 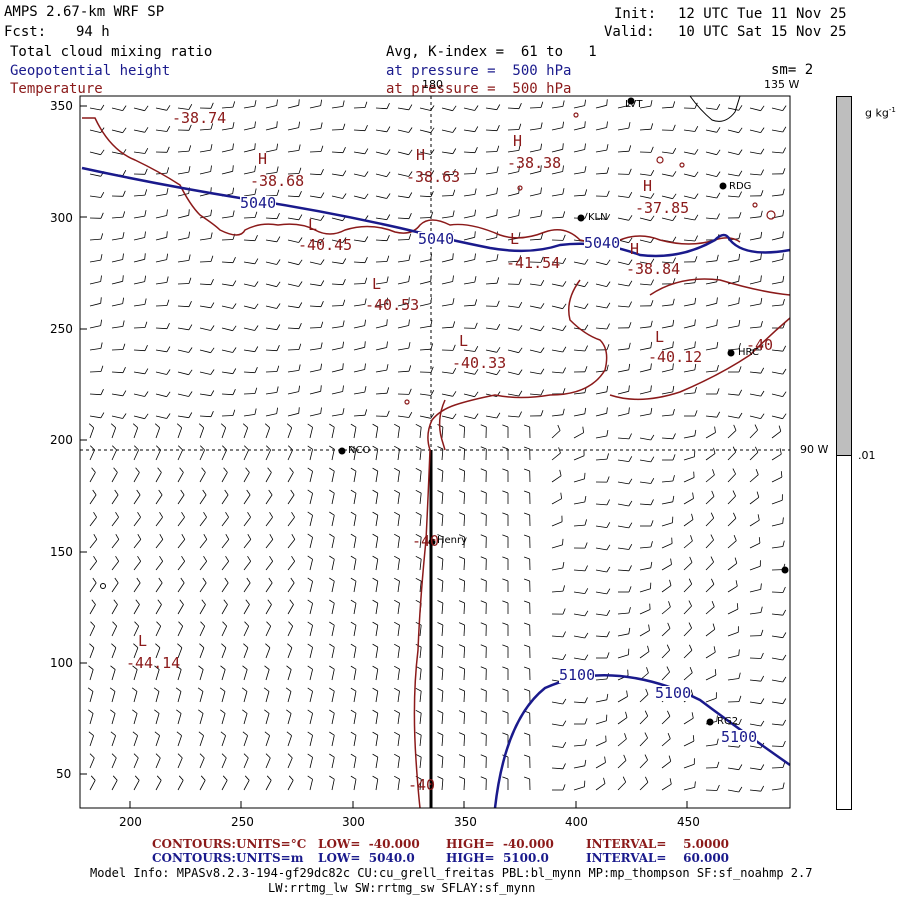 What do you see at coordinates (660, 337) in the screenshot?
I see `low-marker: L` at bounding box center [660, 337].